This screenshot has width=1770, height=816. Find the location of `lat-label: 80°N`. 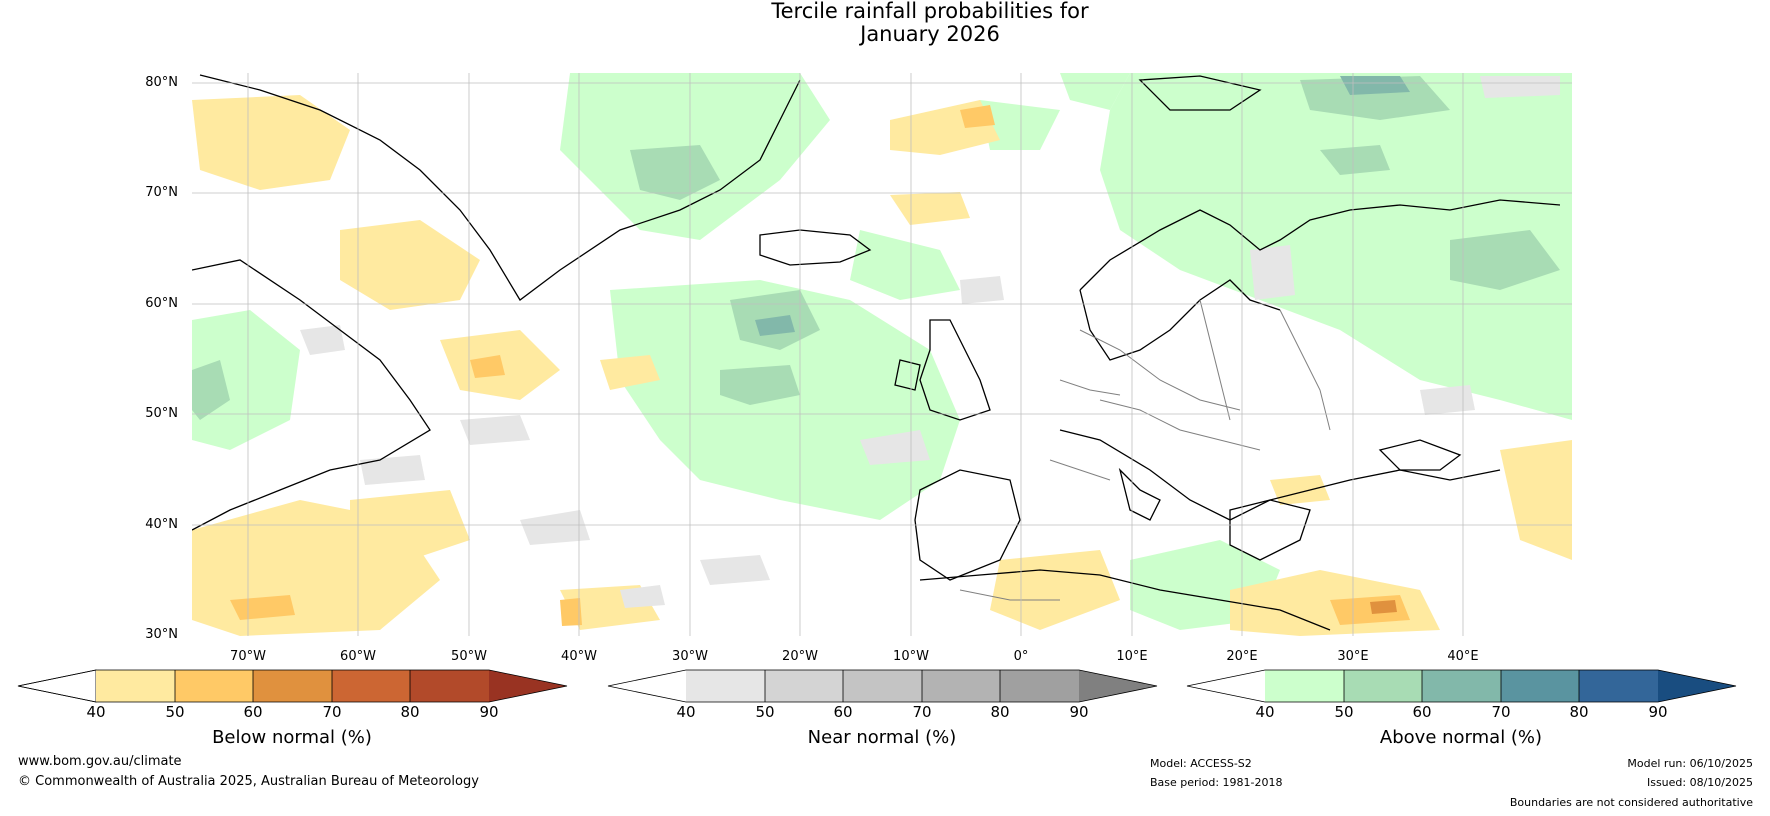

lat-label: 80°N is located at coordinates (161, 82).